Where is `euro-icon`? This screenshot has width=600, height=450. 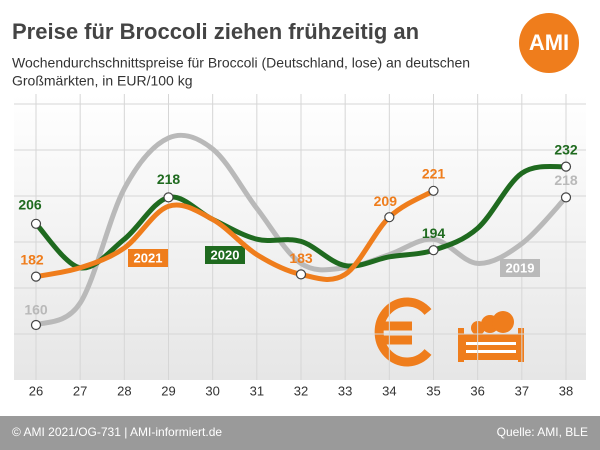 euro-icon is located at coordinates (403, 332).